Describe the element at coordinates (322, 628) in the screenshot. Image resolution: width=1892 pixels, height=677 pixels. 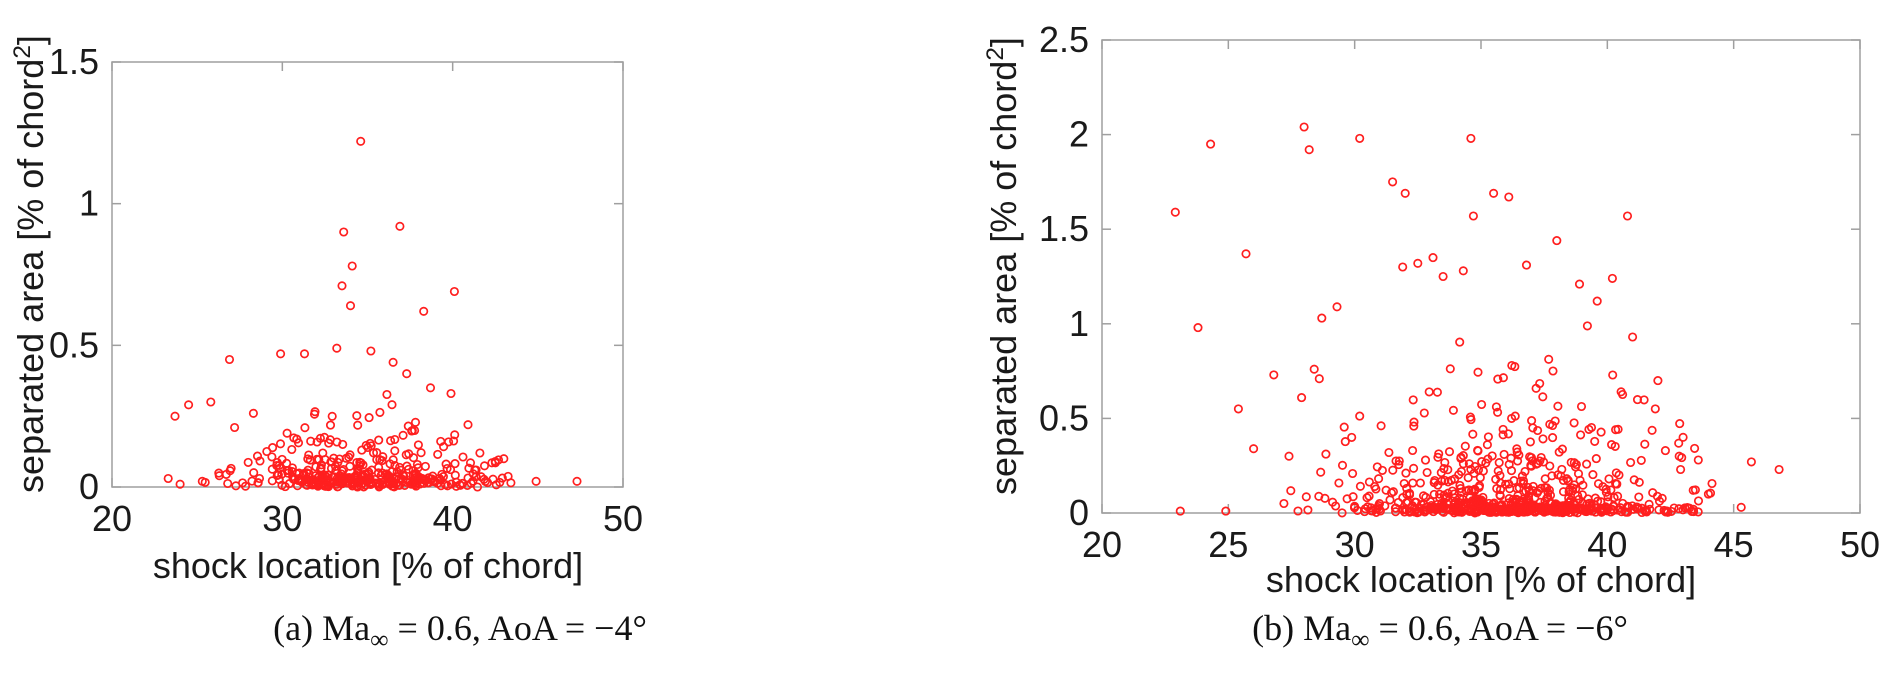
I see `caption-a-prefix: (a) Ma` at that location.